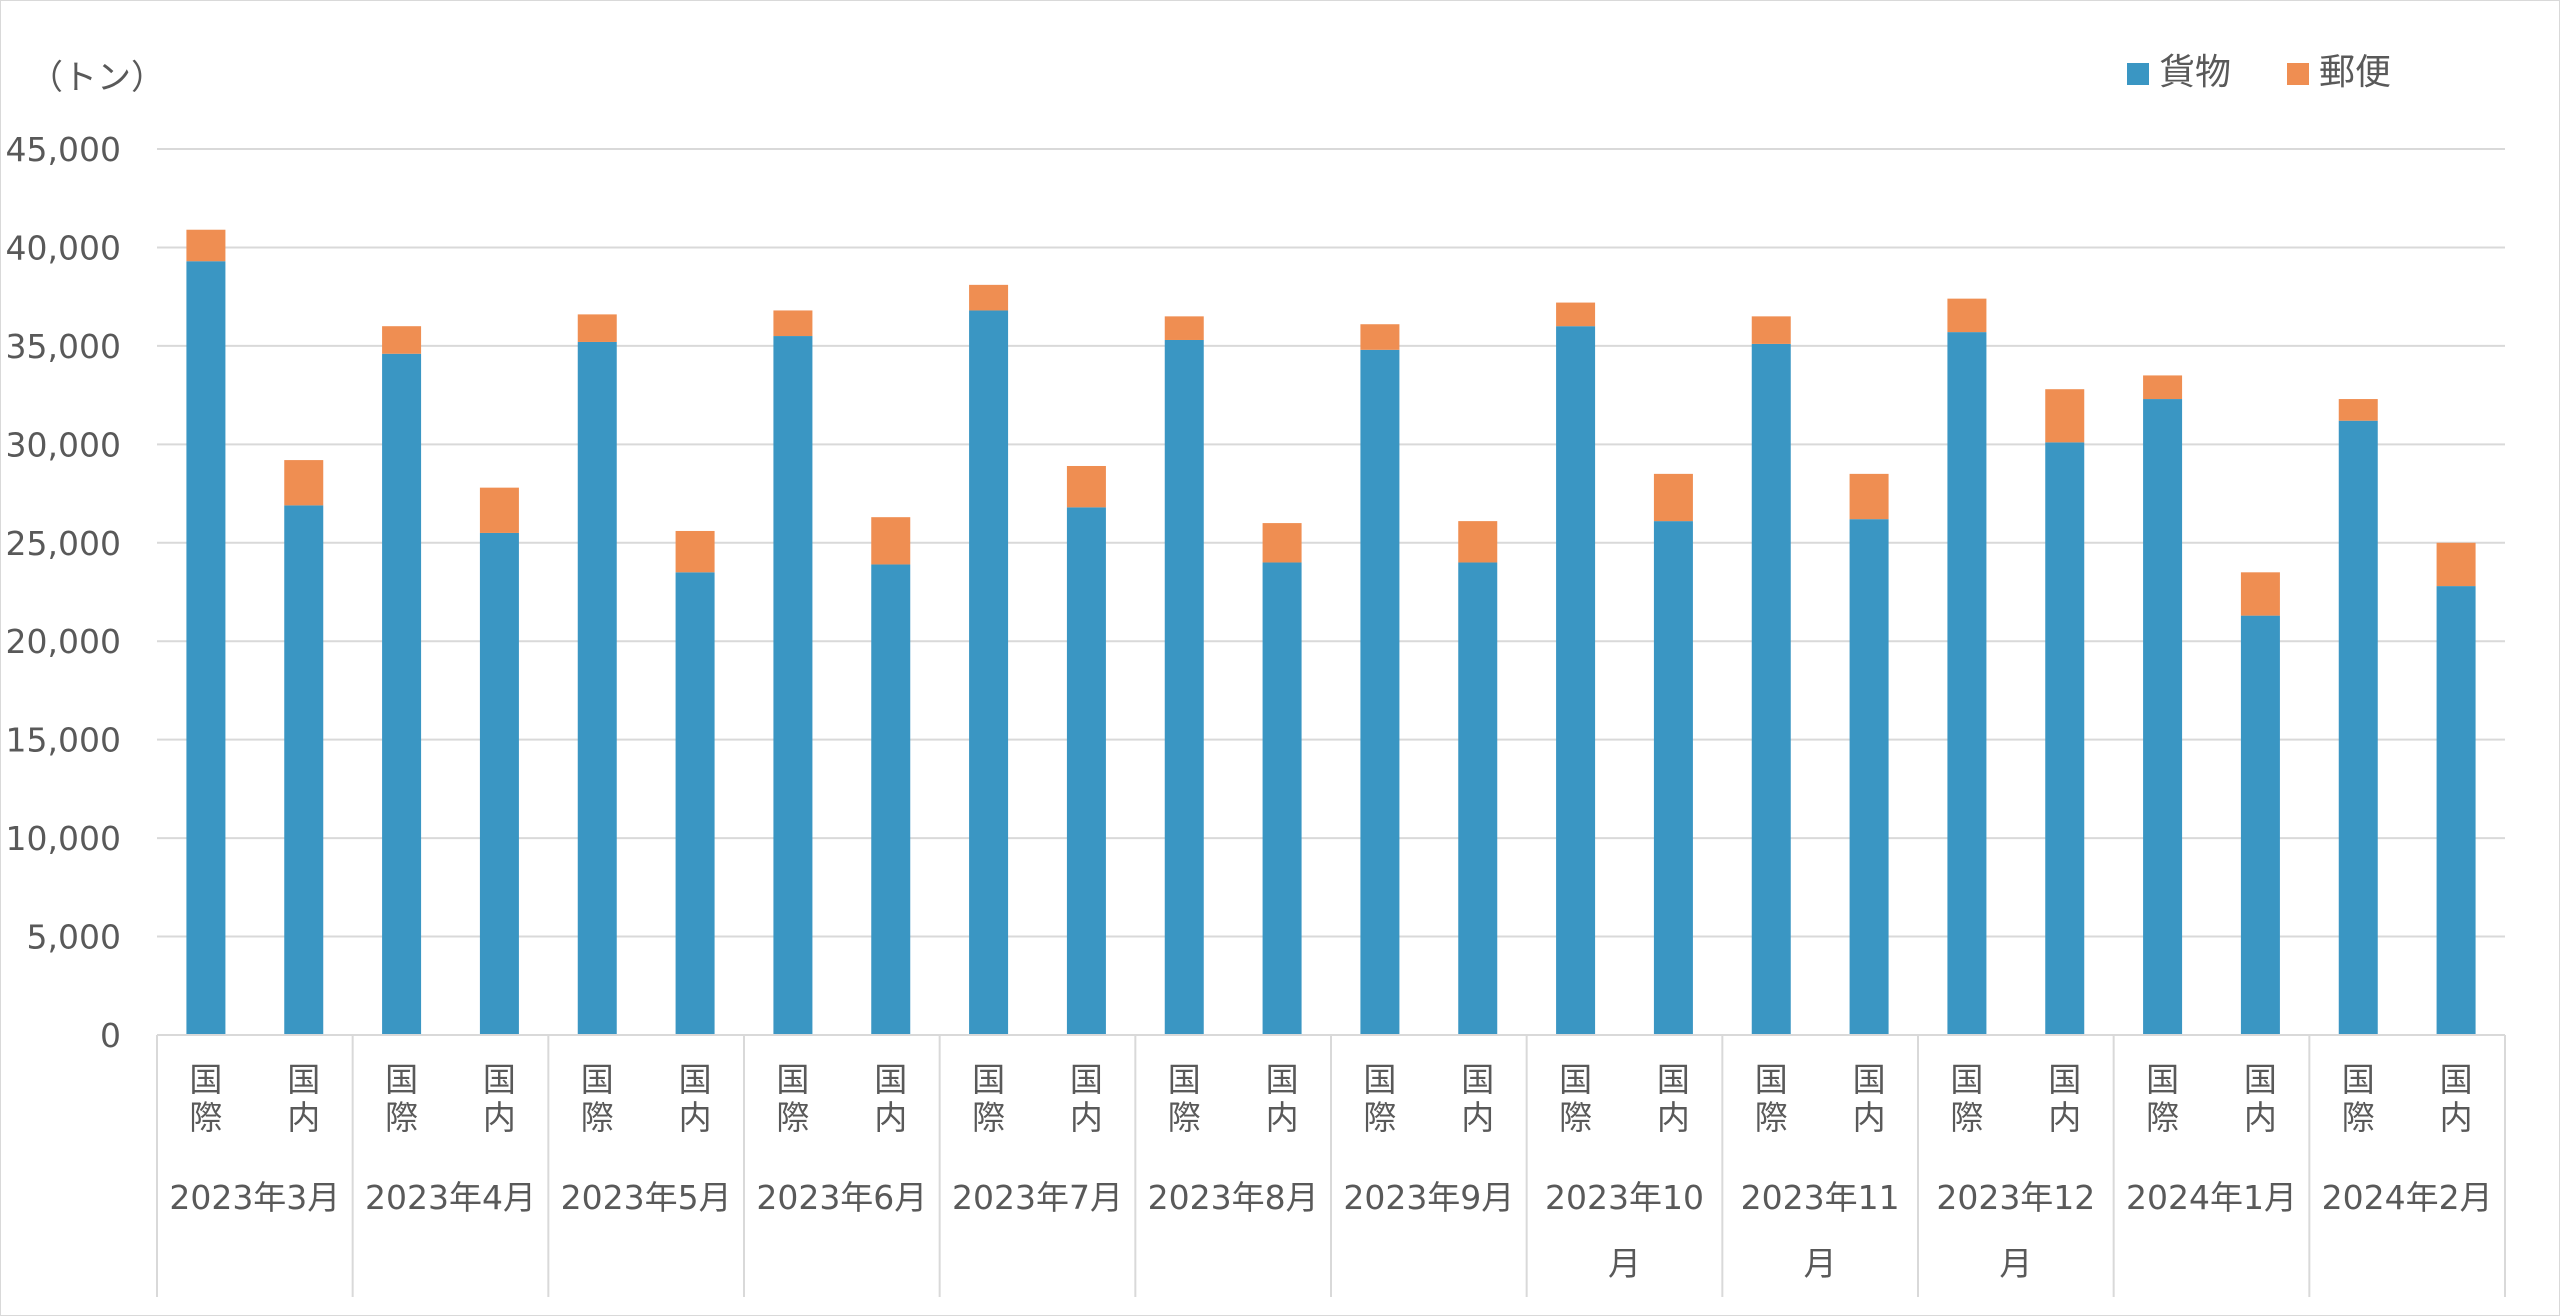 This screenshot has width=2560, height=1316. Describe the element at coordinates (1820, 1263) in the screenshot. I see `x-group-label: 月` at that location.